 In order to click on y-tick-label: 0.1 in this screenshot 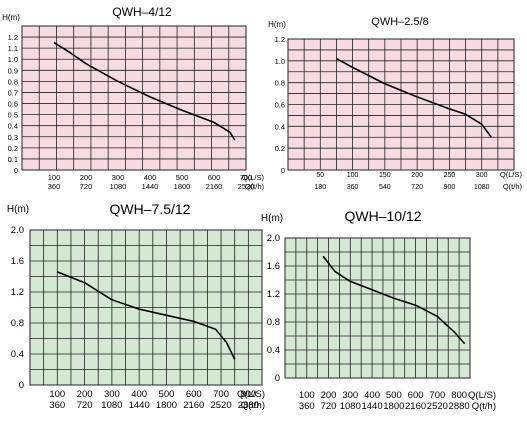, I will do `click(13, 159)`.